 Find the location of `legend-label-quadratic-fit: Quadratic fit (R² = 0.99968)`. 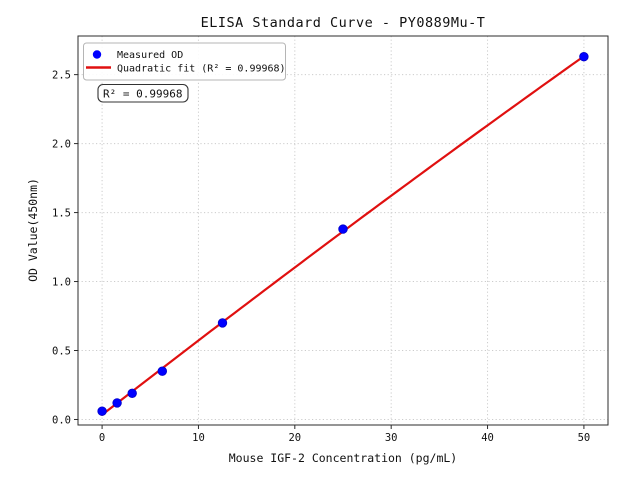

legend-label-quadratic-fit: Quadratic fit (R² = 0.99968) is located at coordinates (201, 69).